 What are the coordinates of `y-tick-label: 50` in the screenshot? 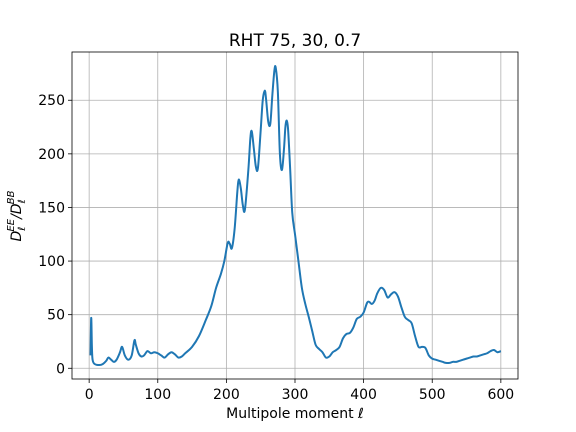 It's located at (56, 316).